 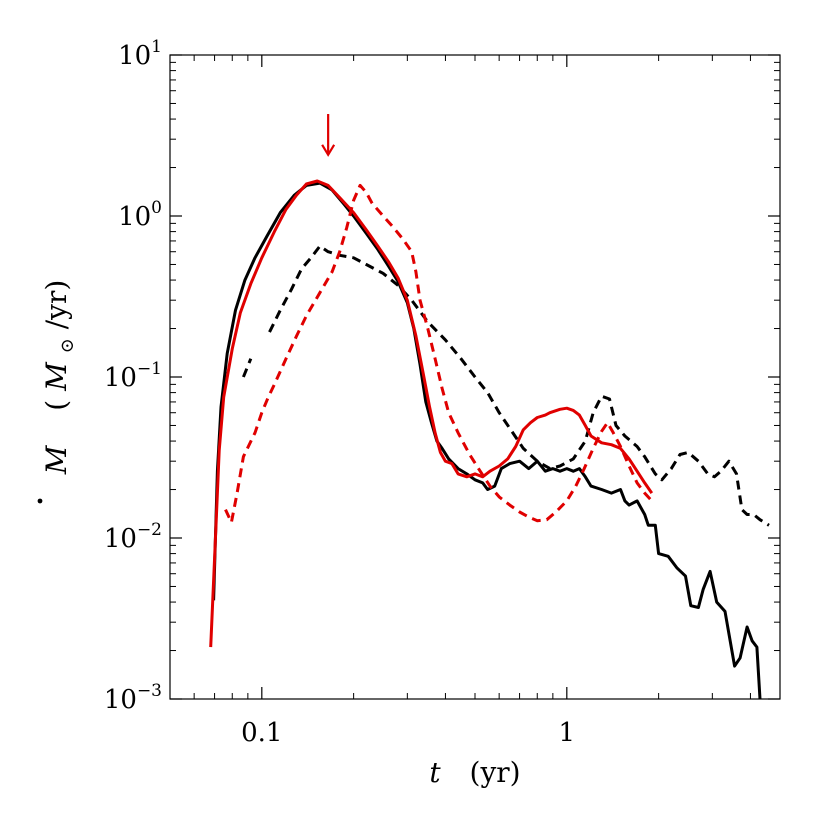 What do you see at coordinates (67, 345) in the screenshot?
I see `y-axis-unit-sub: ⊙` at bounding box center [67, 345].